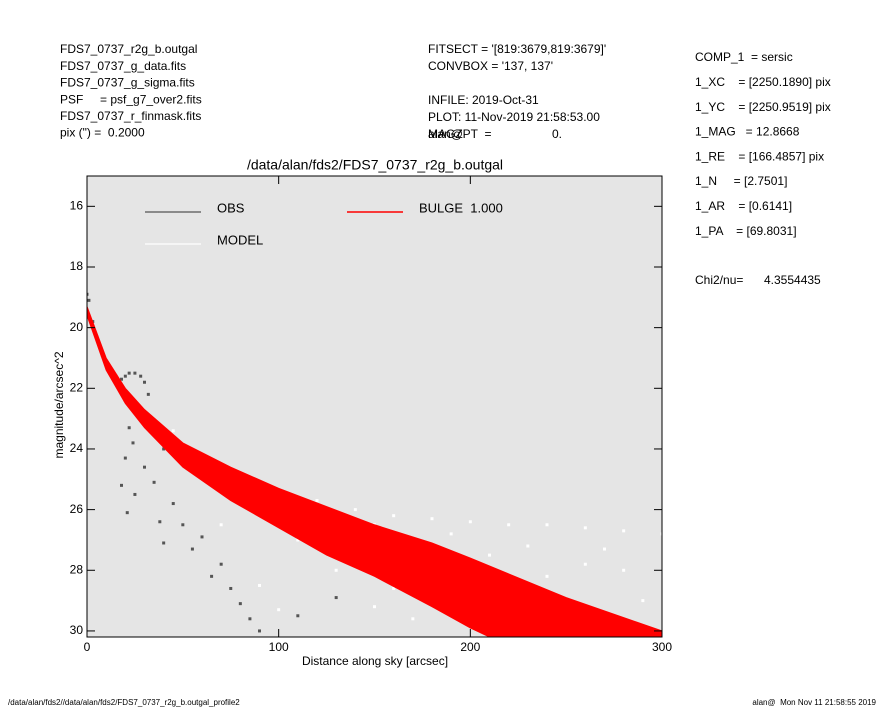  What do you see at coordinates (514, 117) in the screenshot?
I see `header-middle-line: PLOT: 11-Nov-2019 21:58:53.00` at bounding box center [514, 117].